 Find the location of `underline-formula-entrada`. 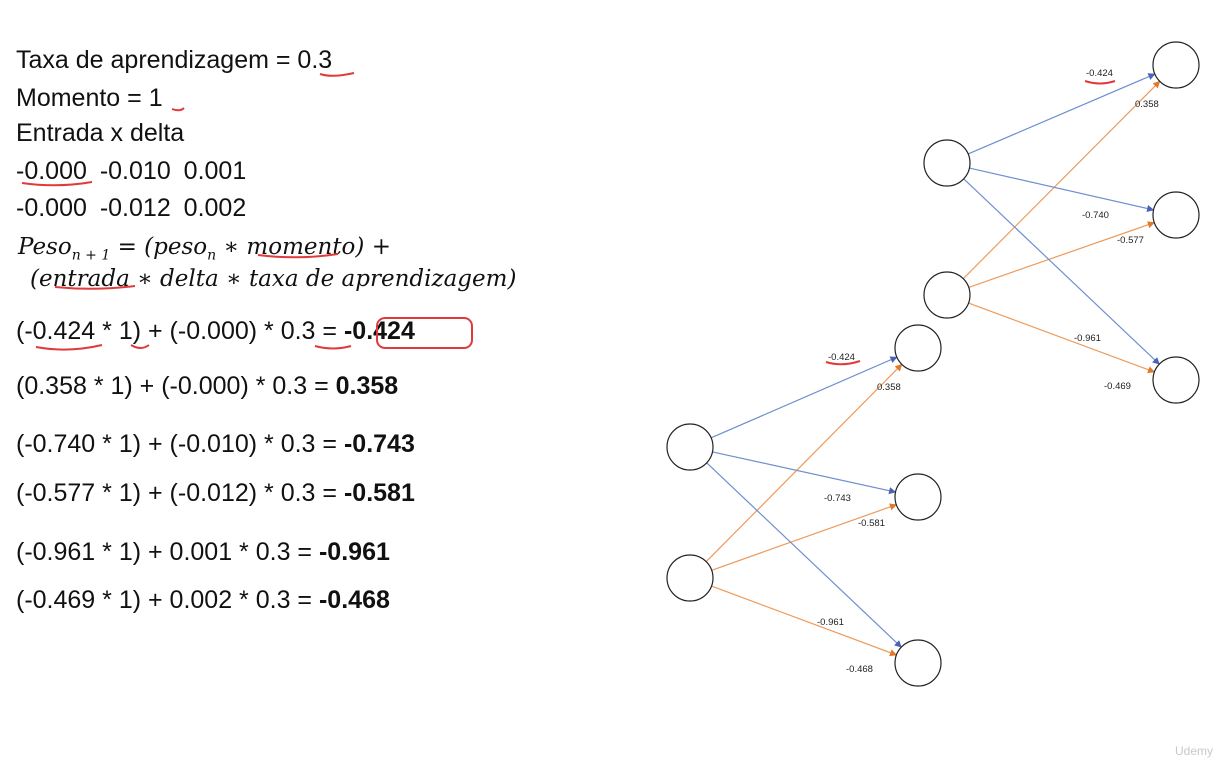

underline-formula-entrada is located at coordinates (95, 287).